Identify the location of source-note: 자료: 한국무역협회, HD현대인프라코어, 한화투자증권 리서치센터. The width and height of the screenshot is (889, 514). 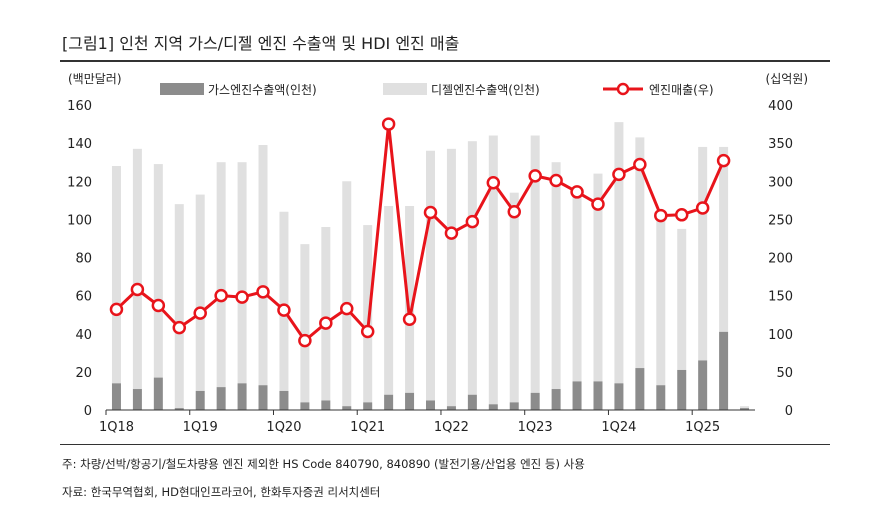
(221, 492).